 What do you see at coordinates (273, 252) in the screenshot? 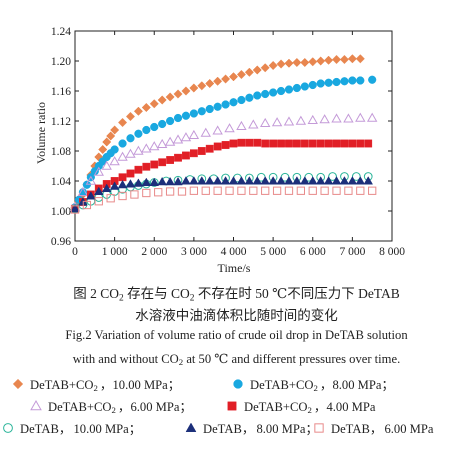
I see `x-tick-label: 5 000` at bounding box center [273, 252].